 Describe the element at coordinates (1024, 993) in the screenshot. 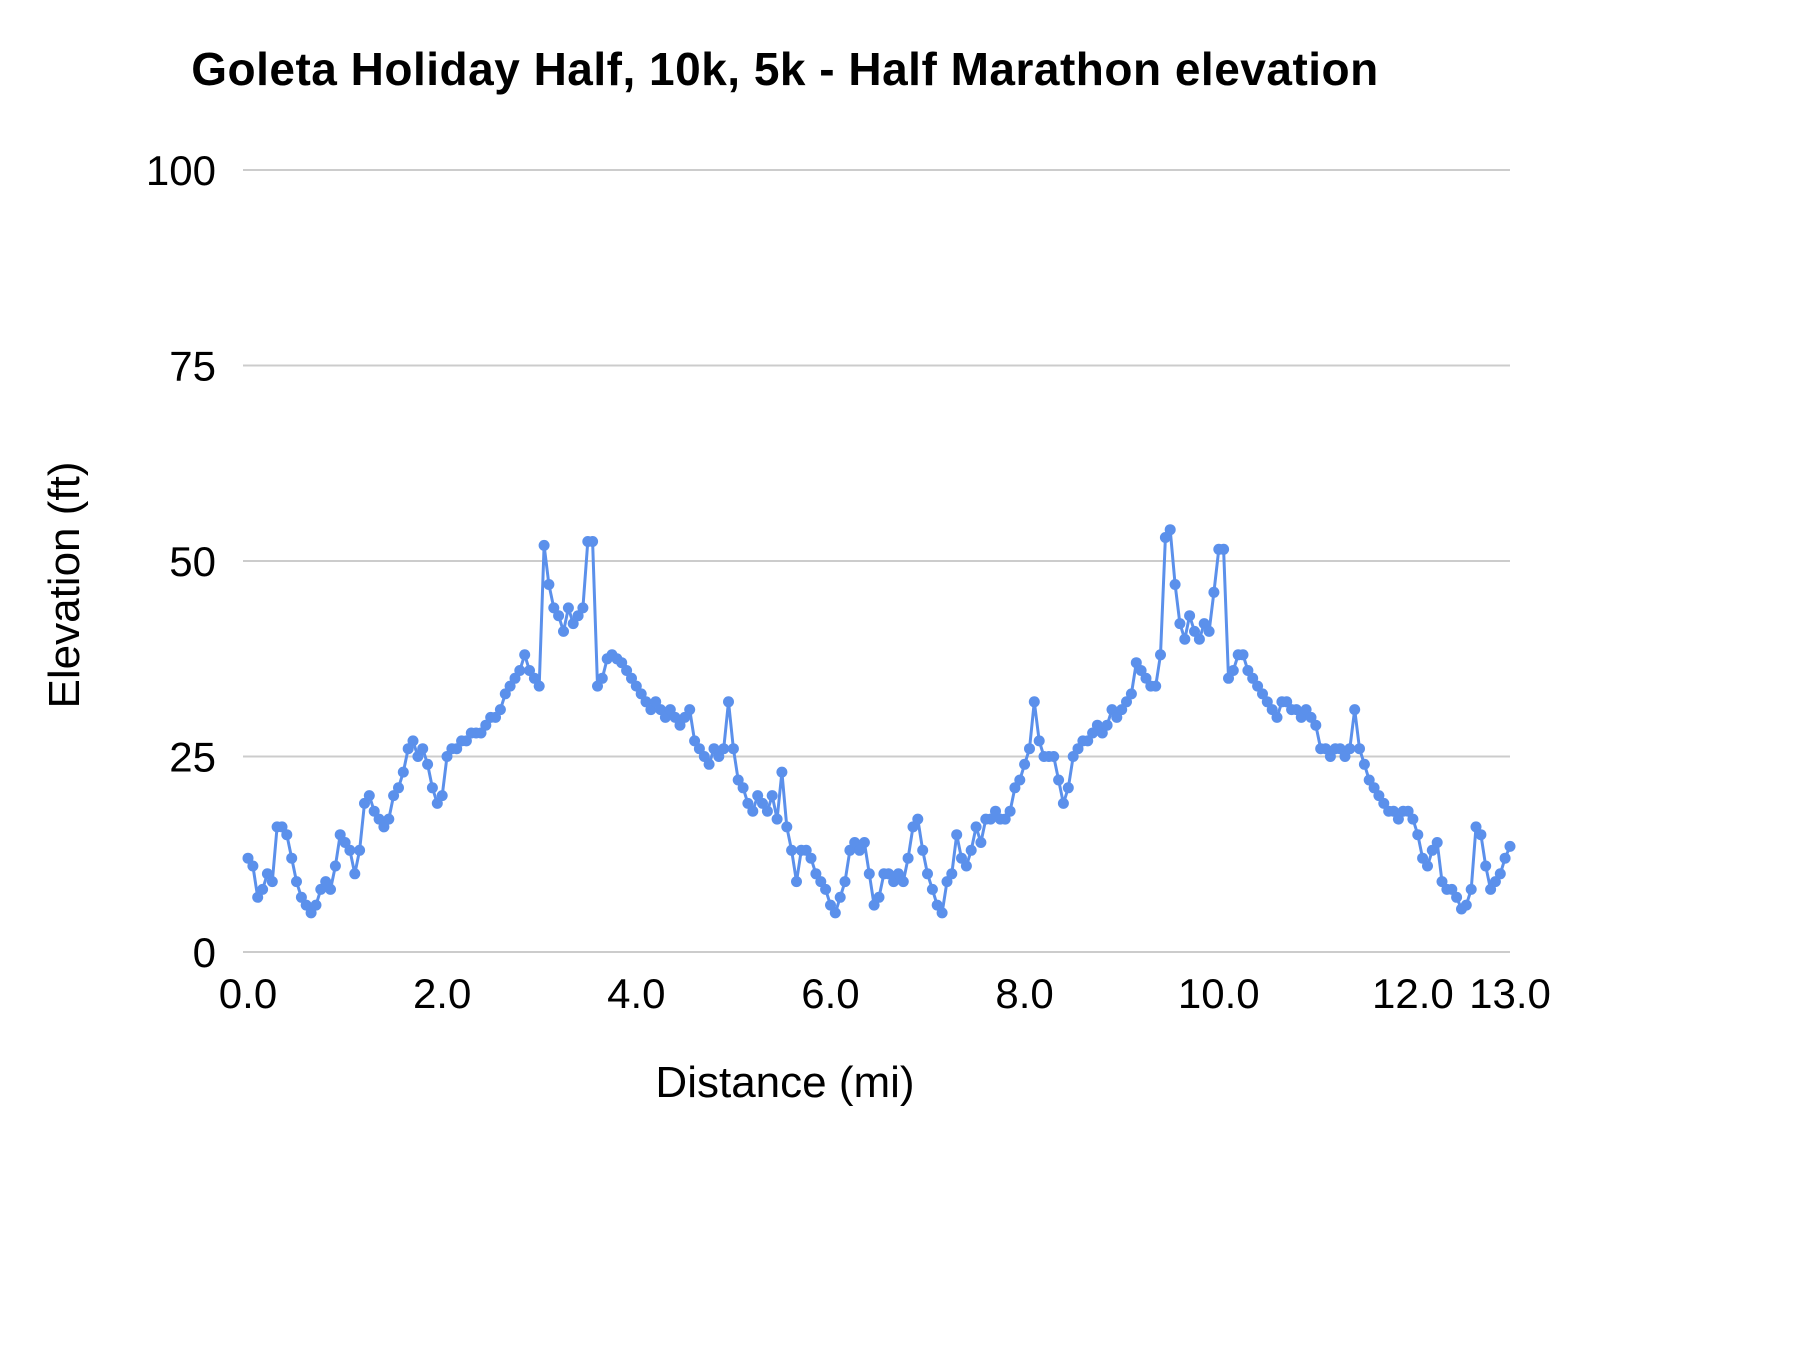

I see `x-tick-label: 8.0` at that location.